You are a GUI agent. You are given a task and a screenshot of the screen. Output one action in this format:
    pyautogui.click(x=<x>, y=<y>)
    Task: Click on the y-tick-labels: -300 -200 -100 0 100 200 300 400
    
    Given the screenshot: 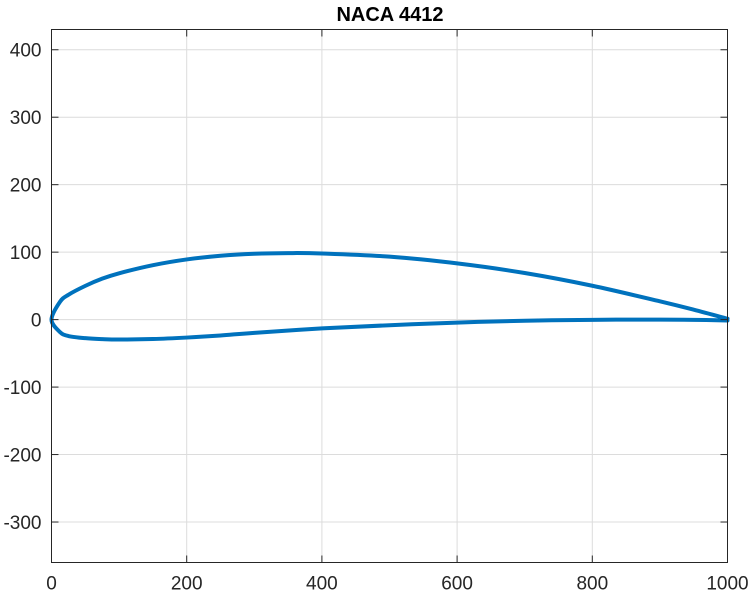 What is the action you would take?
    pyautogui.click(x=22, y=287)
    